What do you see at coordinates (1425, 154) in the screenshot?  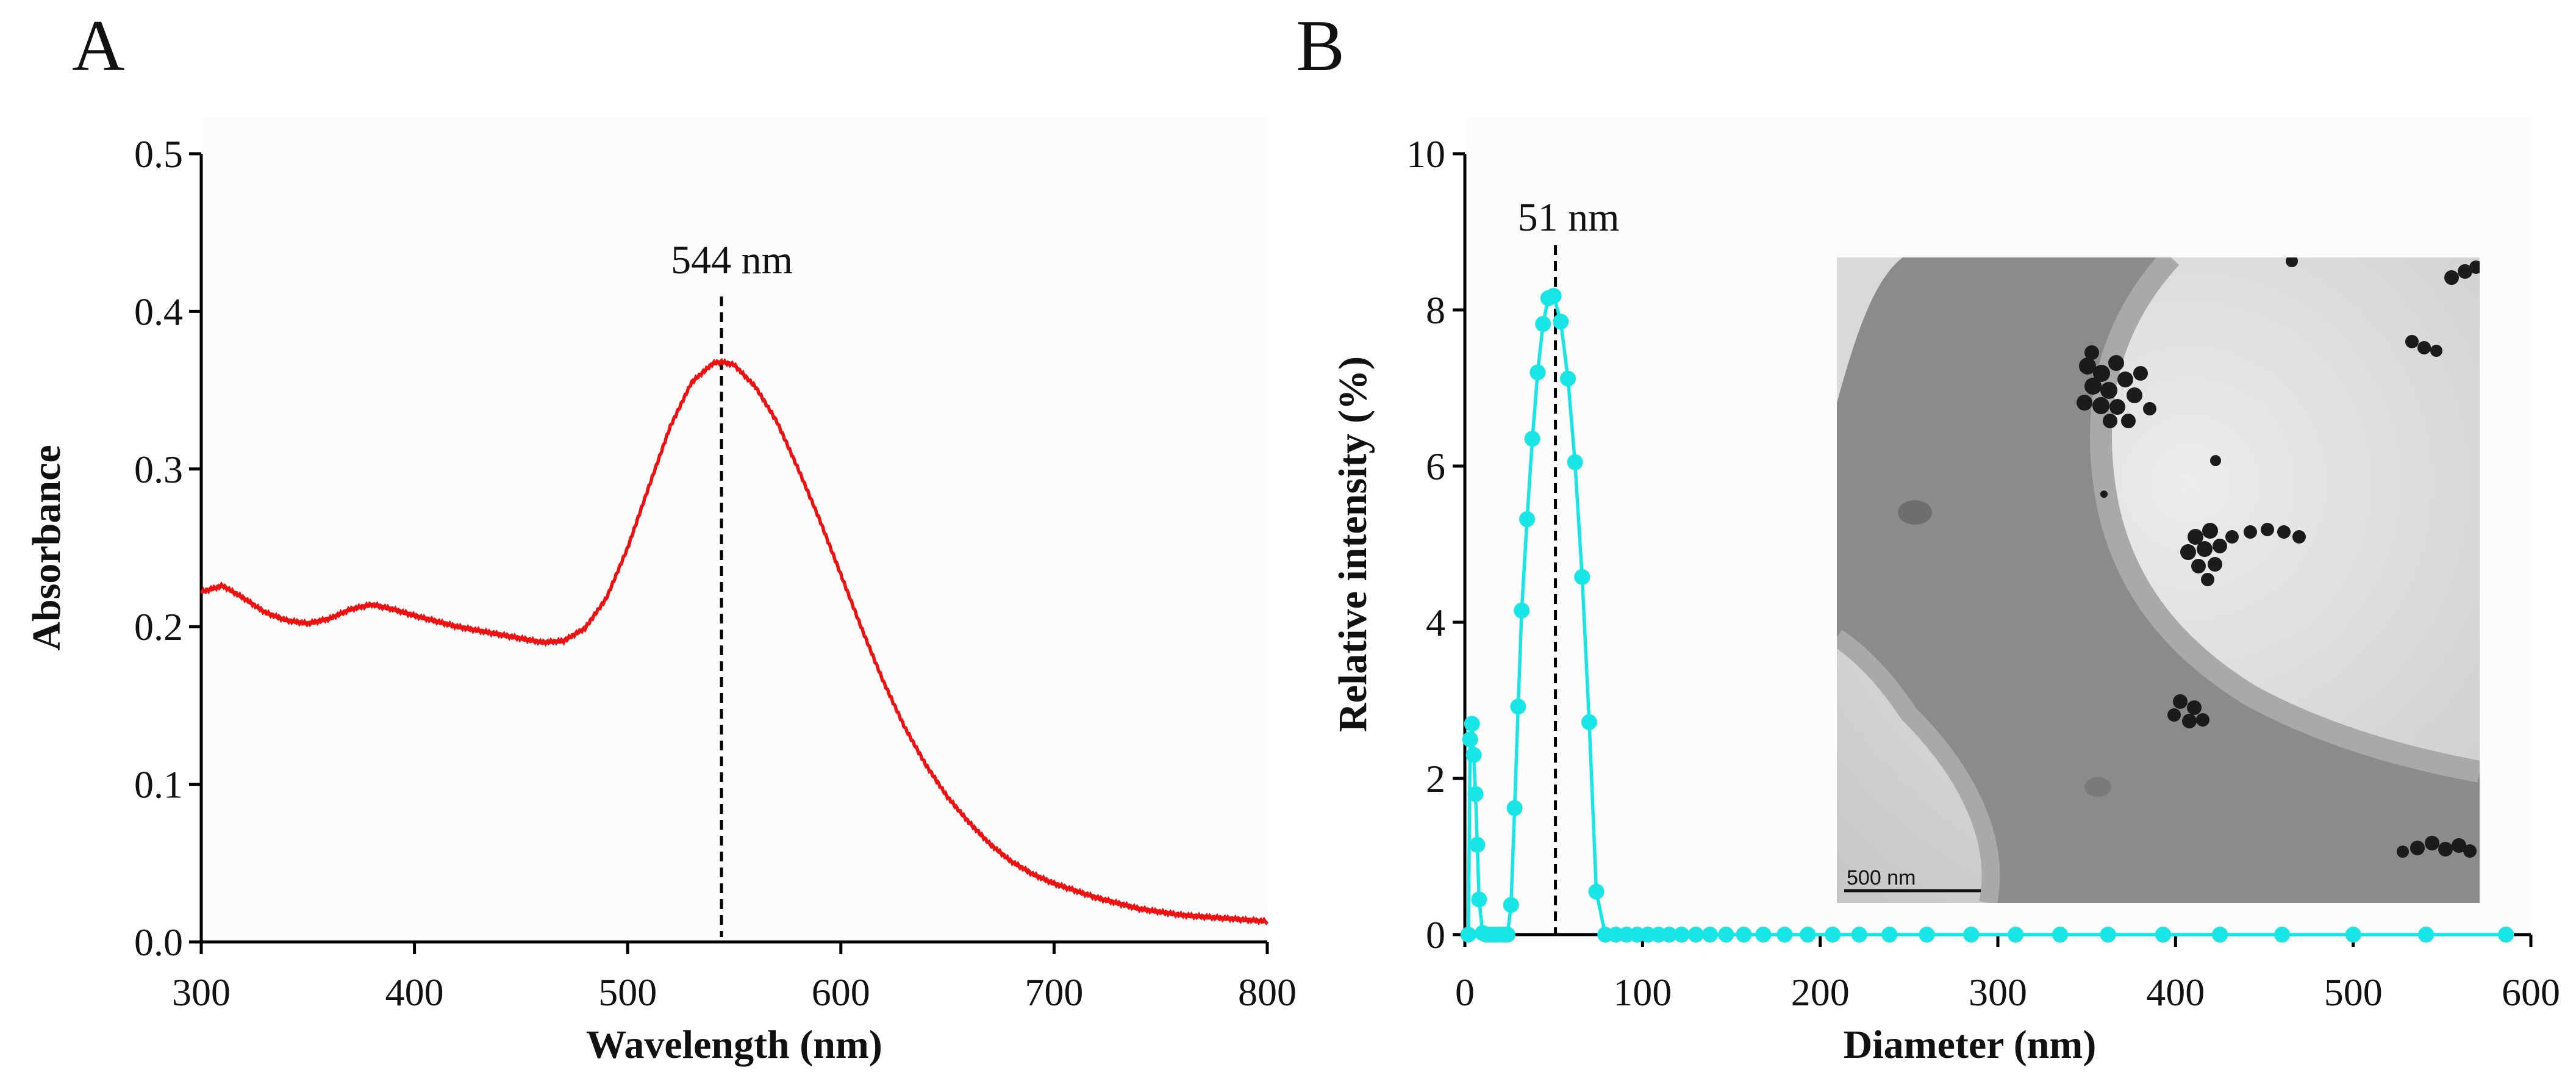 I see `panel-b-ytick-label: 10` at bounding box center [1425, 154].